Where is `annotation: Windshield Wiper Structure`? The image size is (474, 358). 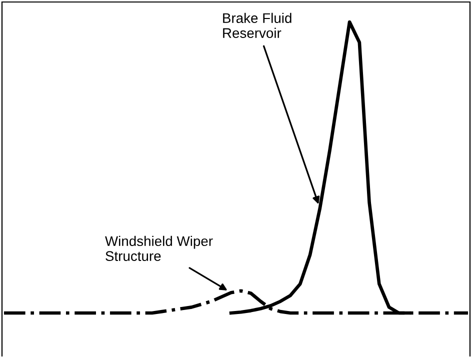
annotation: Windshield Wiper Structure is located at coordinates (159, 249).